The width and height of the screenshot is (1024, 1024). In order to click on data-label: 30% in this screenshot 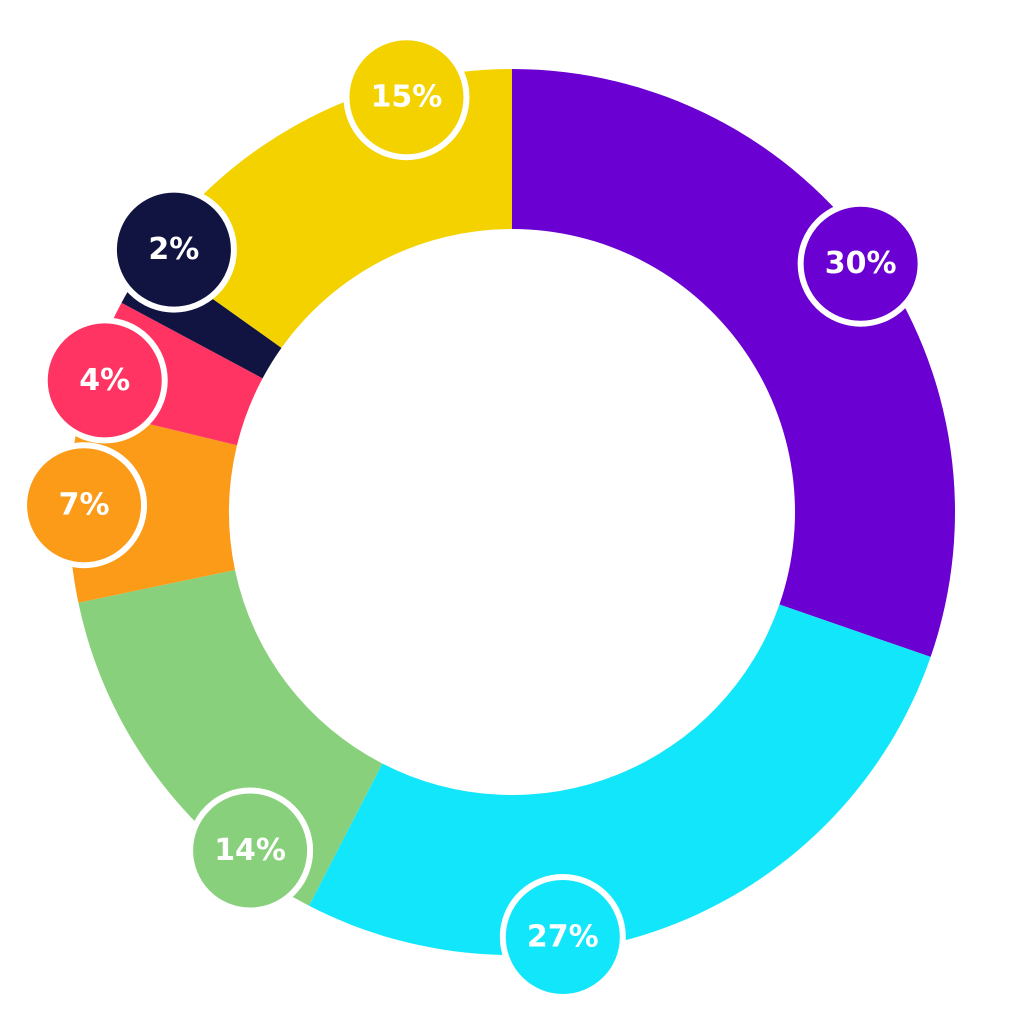, I will do `click(861, 263)`.